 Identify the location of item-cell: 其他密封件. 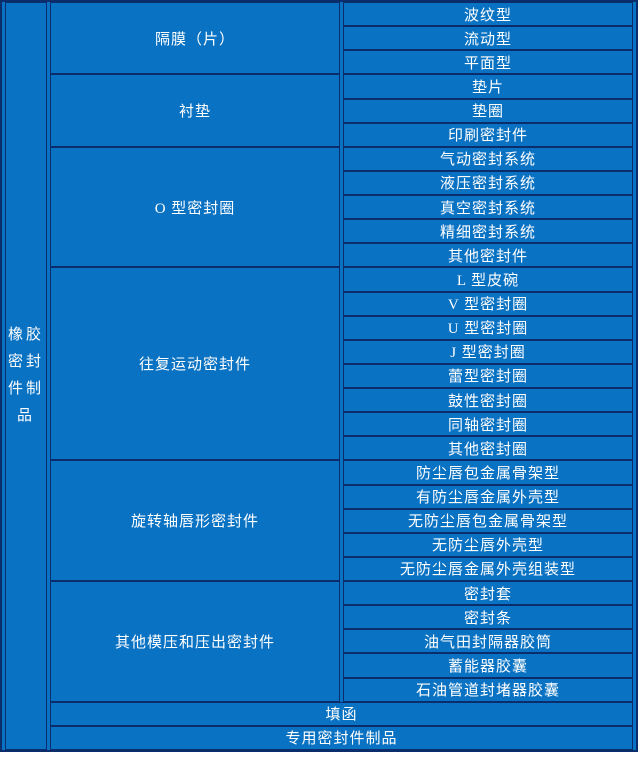
(488, 255).